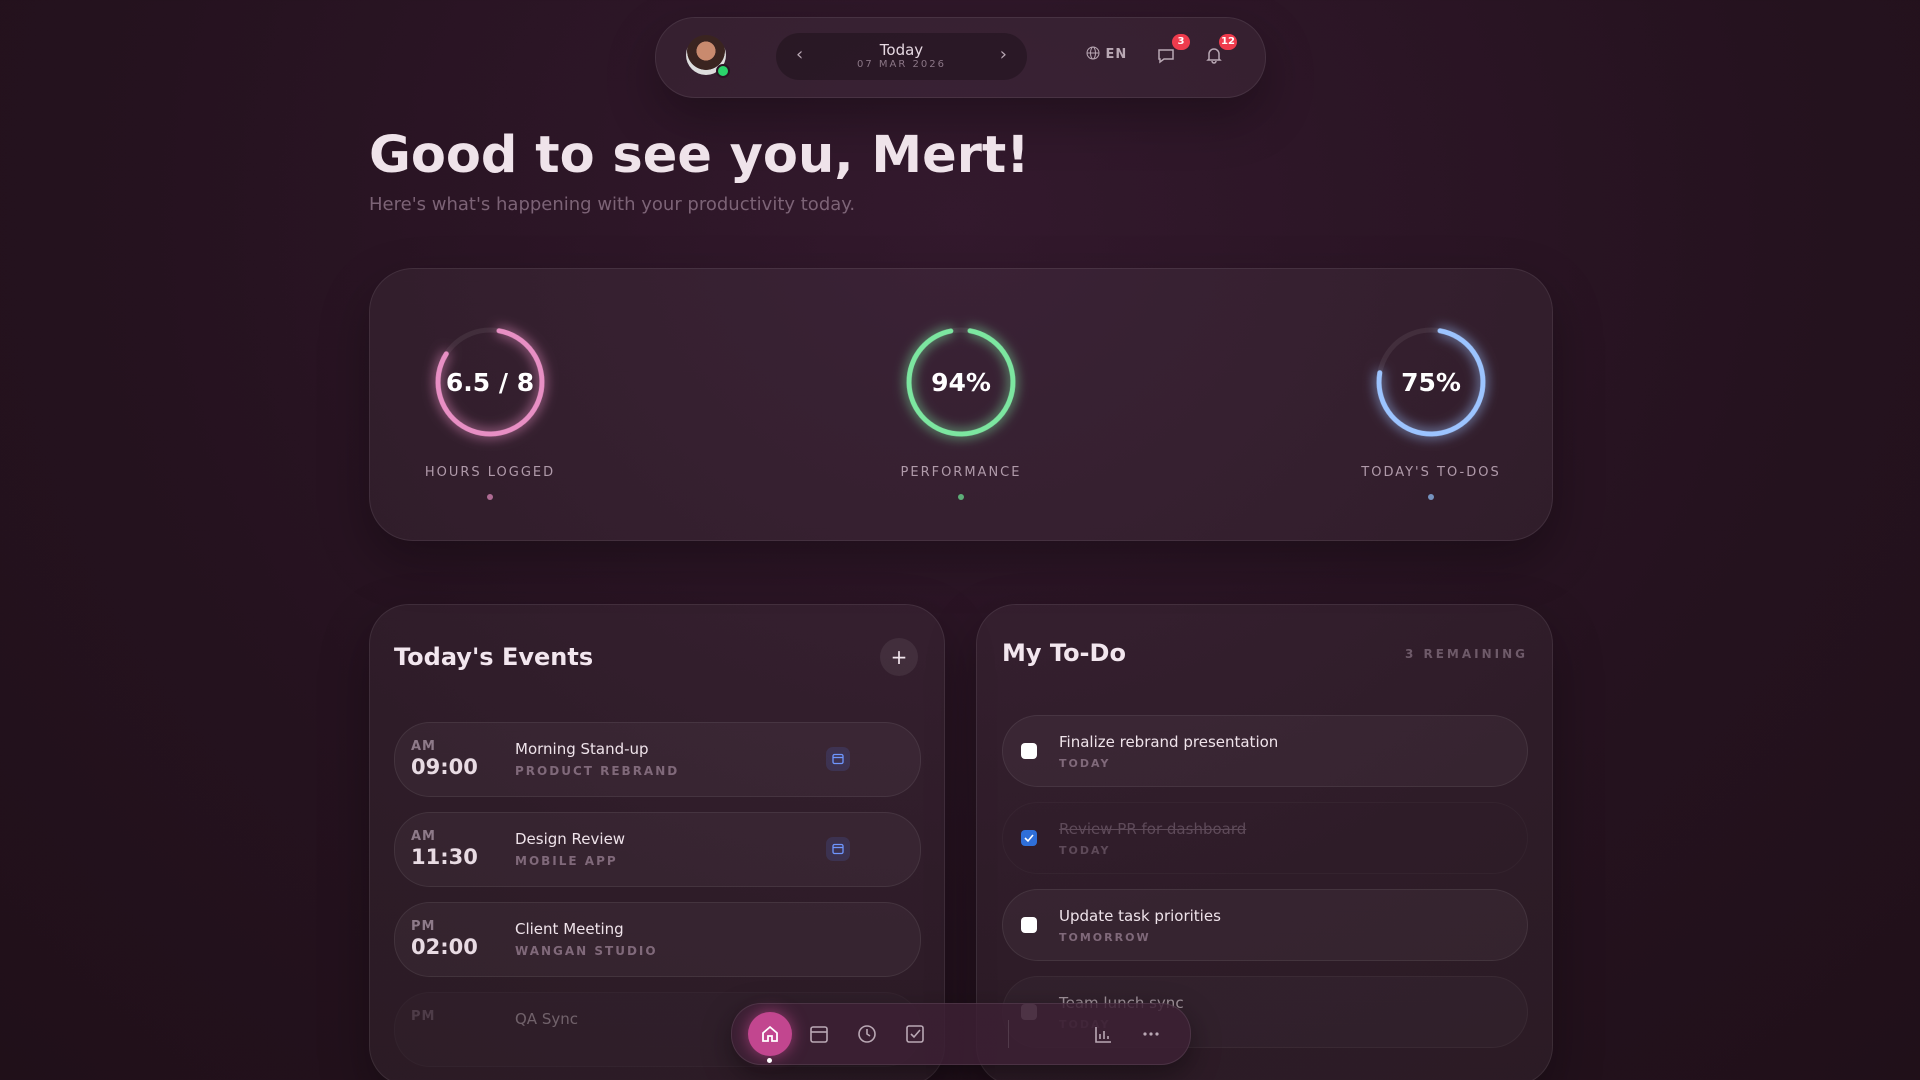 The width and height of the screenshot is (1920, 1080). What do you see at coordinates (867, 1034) in the screenshot?
I see `clock-tab` at bounding box center [867, 1034].